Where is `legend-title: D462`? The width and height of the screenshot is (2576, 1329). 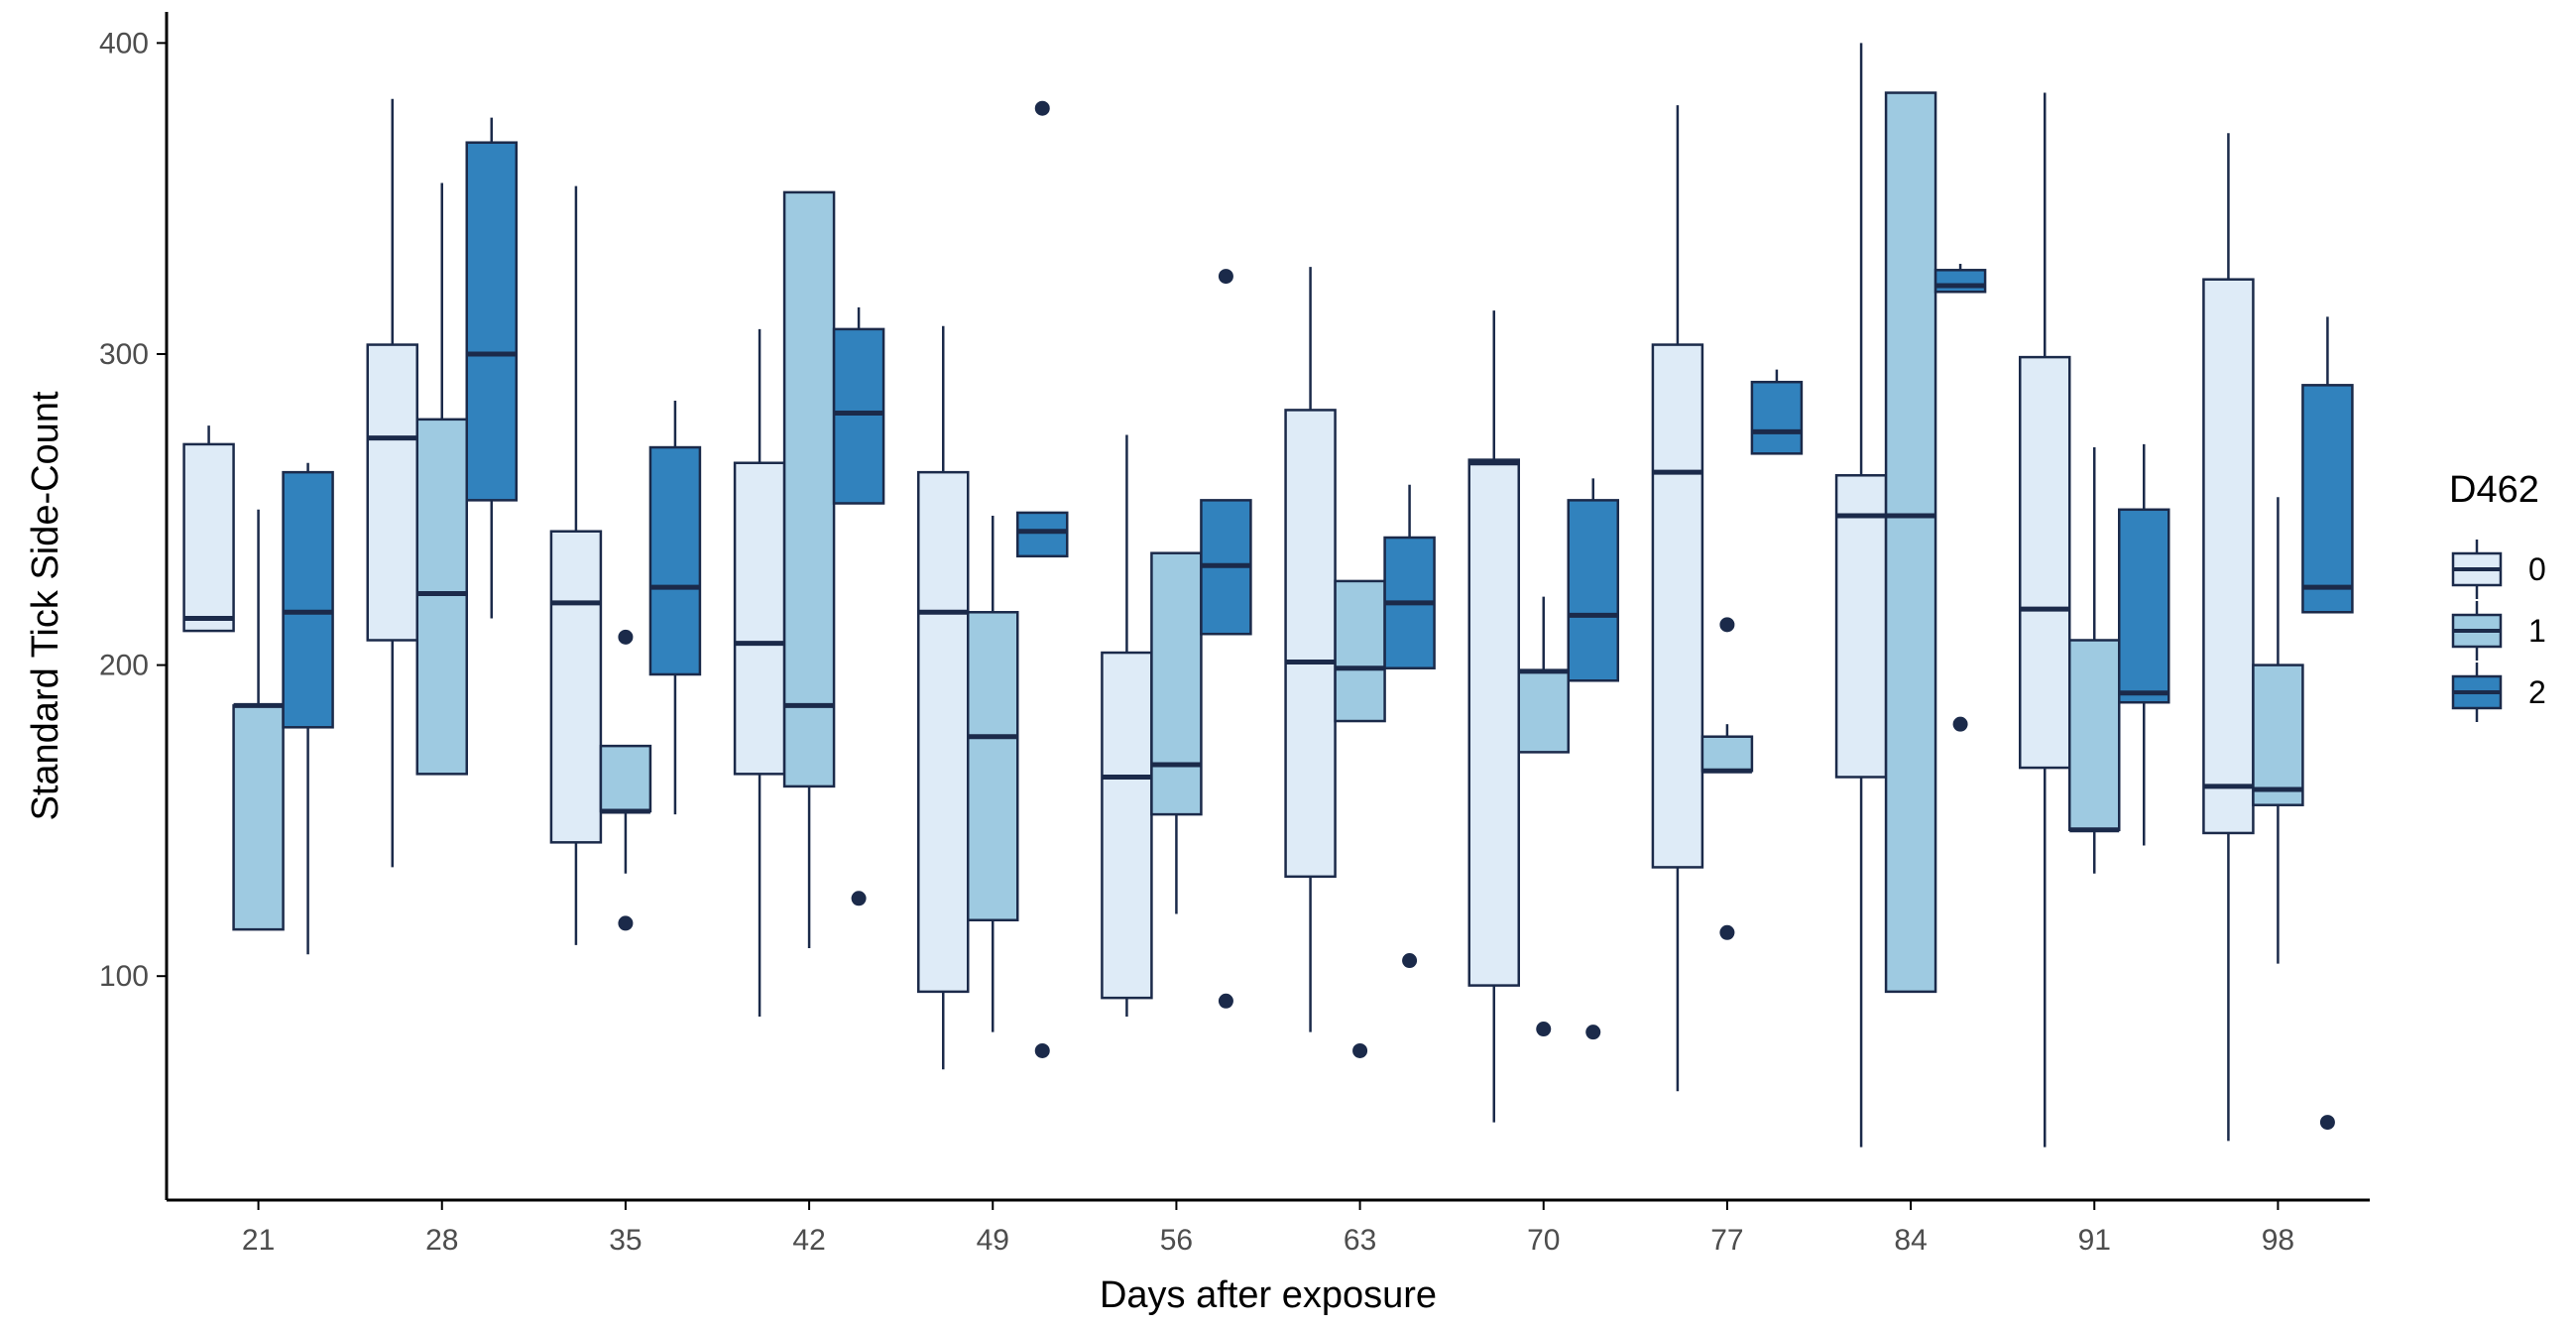 legend-title: D462 is located at coordinates (2494, 490).